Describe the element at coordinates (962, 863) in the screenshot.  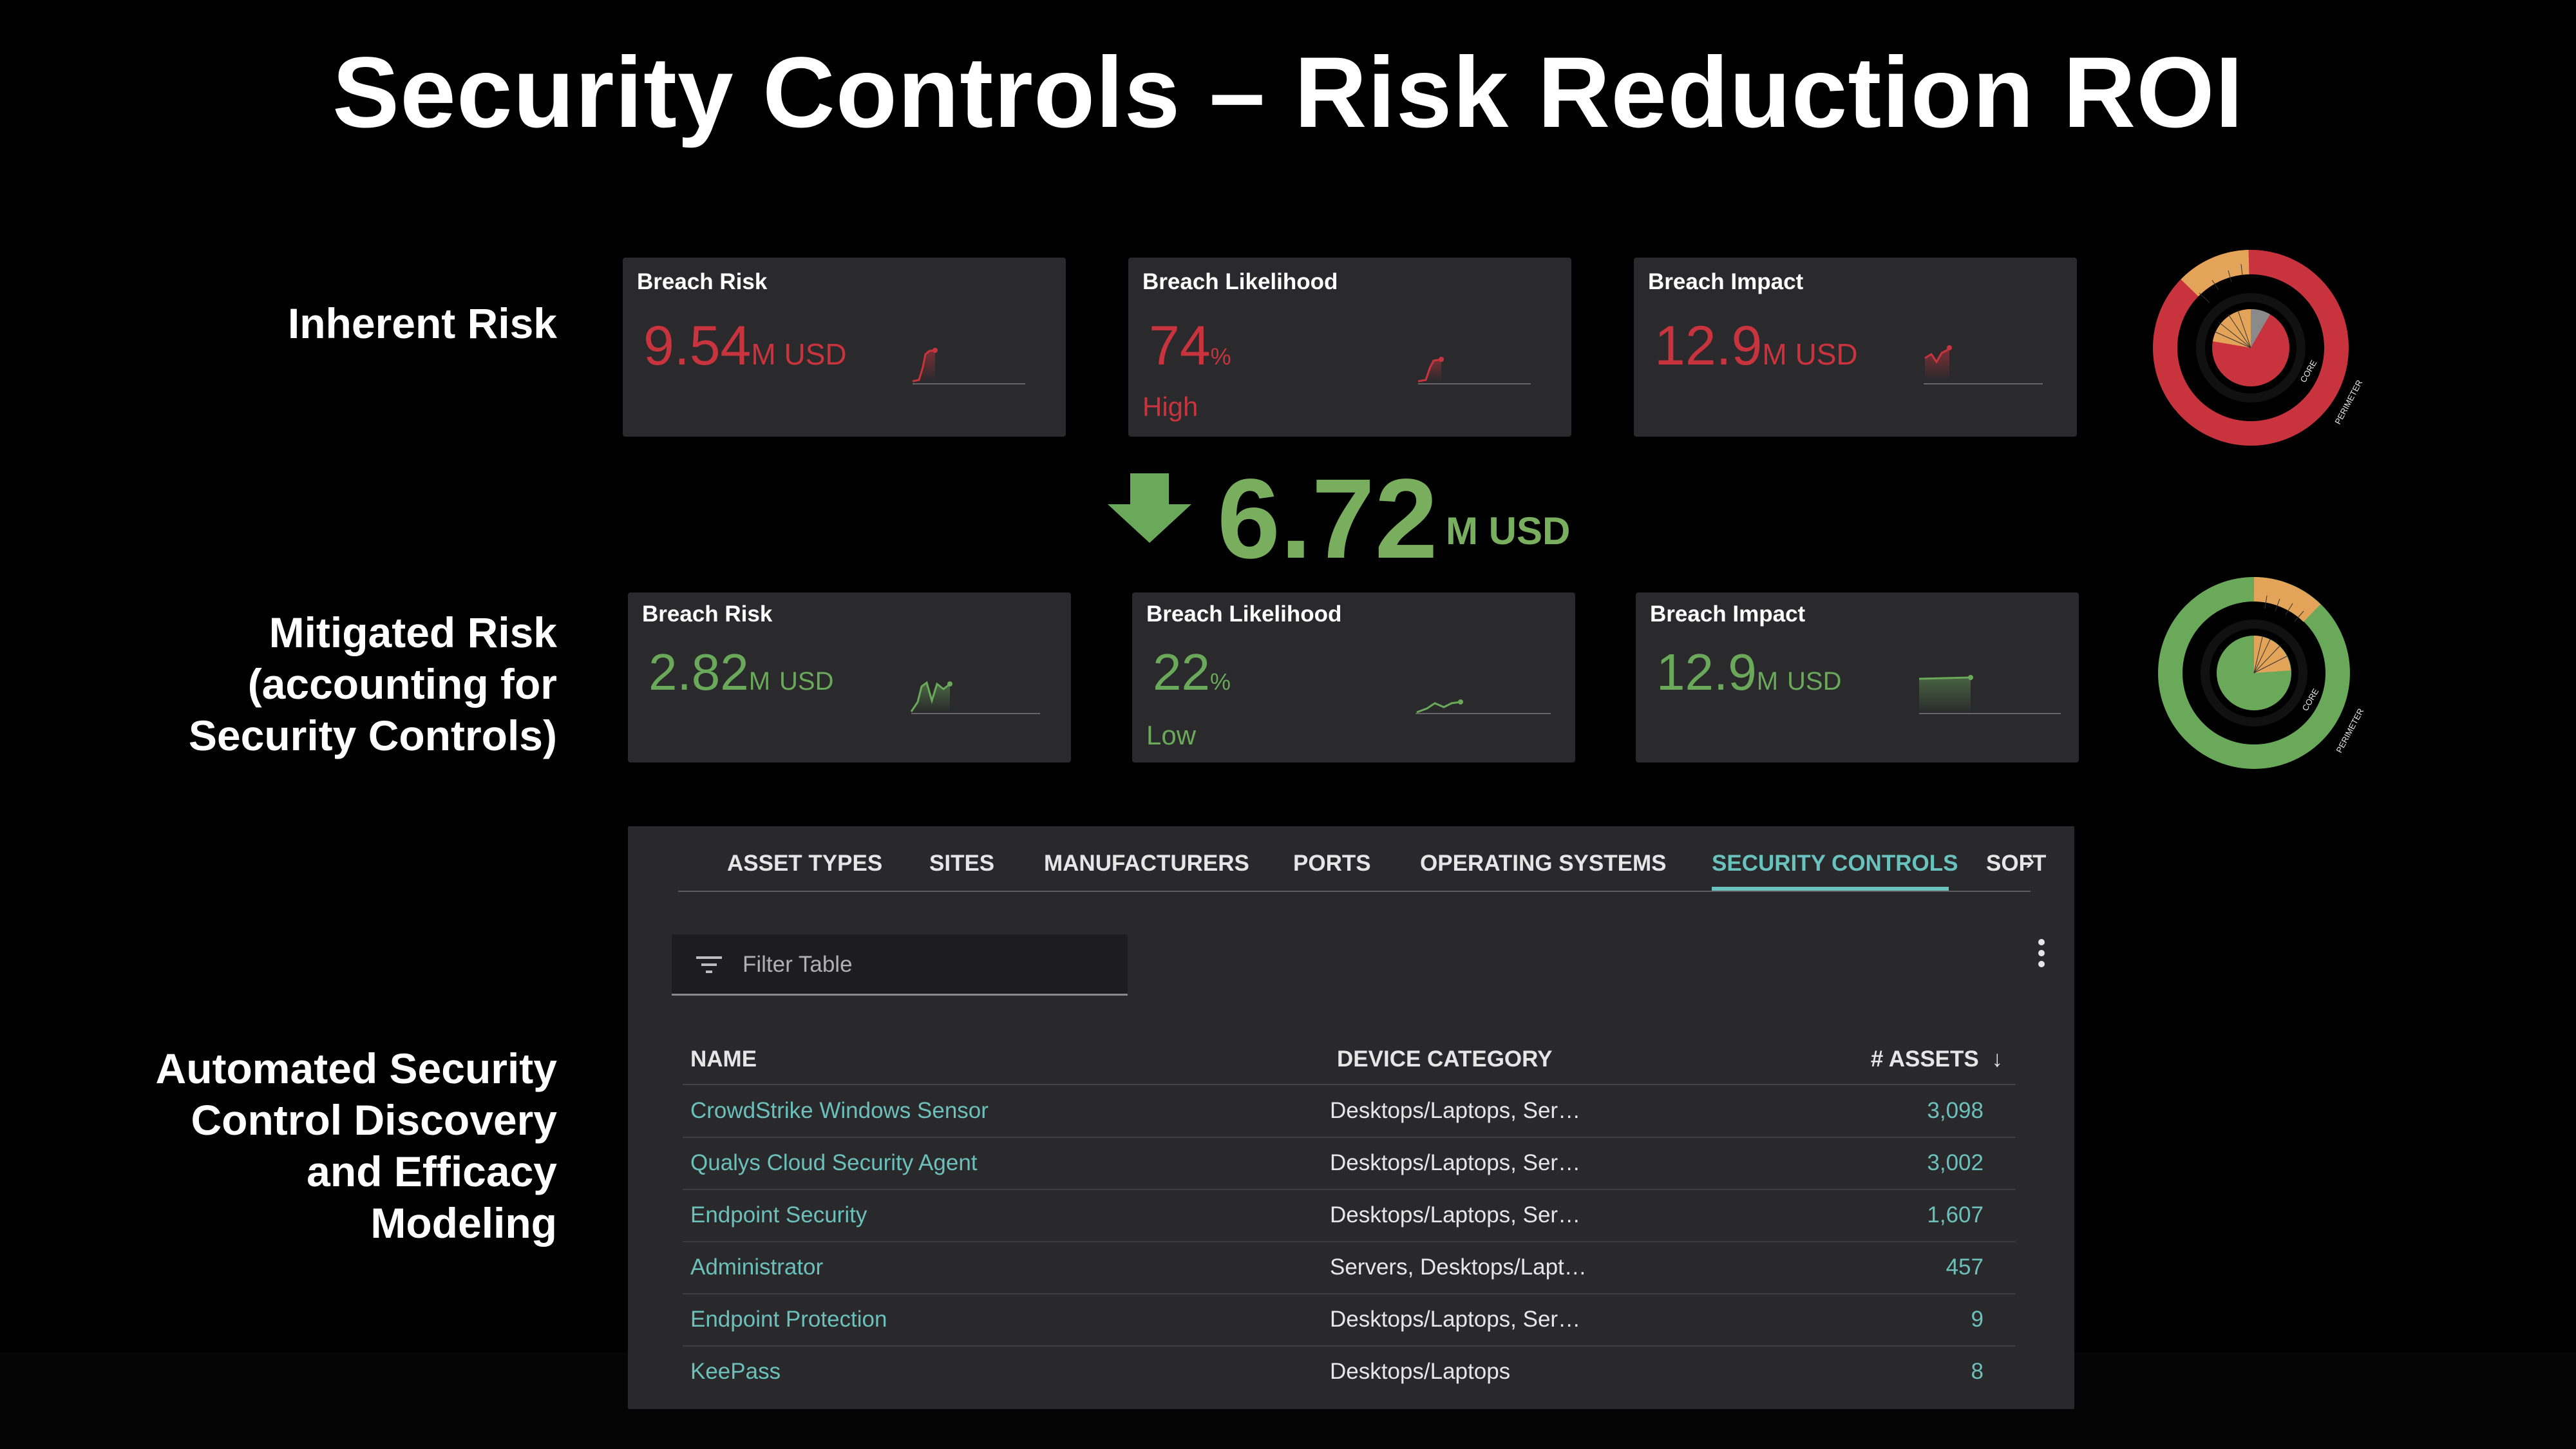
I see `tab-sites: SITES` at that location.